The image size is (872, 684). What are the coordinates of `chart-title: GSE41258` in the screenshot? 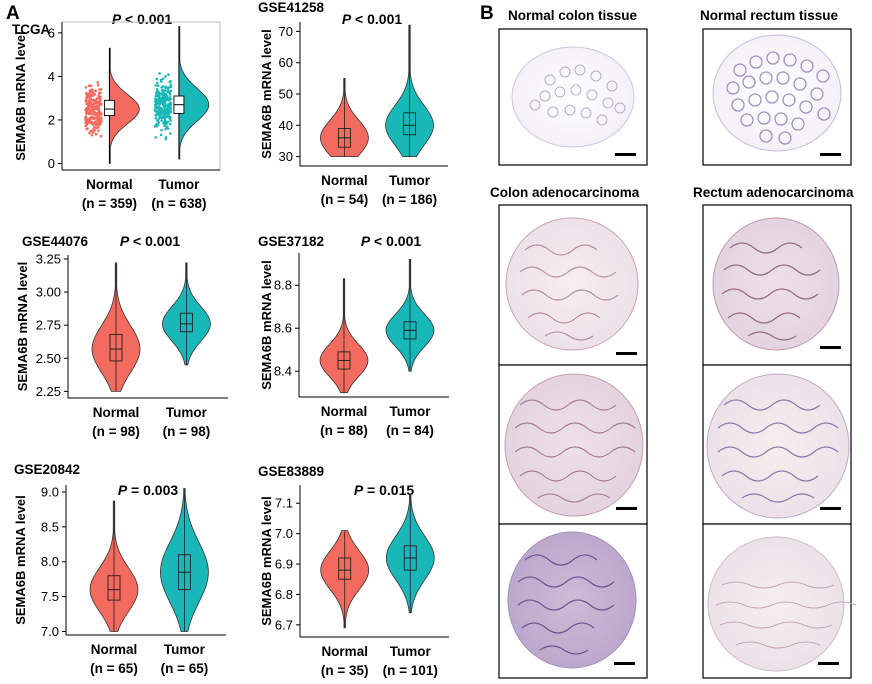 It's located at (291, 7).